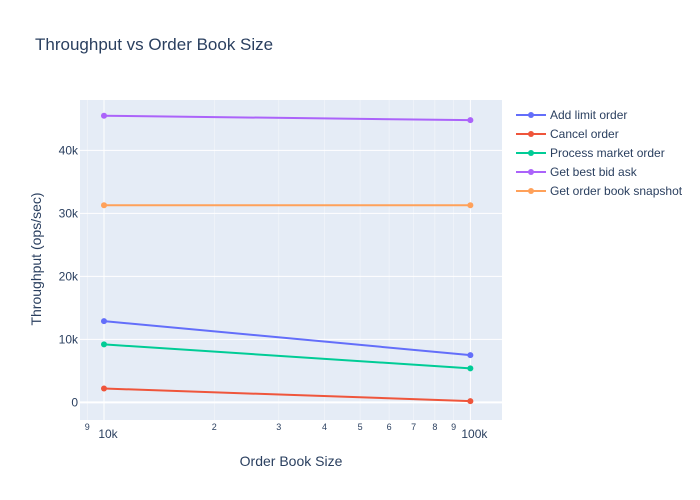 The height and width of the screenshot is (500, 700). What do you see at coordinates (594, 172) in the screenshot?
I see `legend-label: Get best bid ask` at bounding box center [594, 172].